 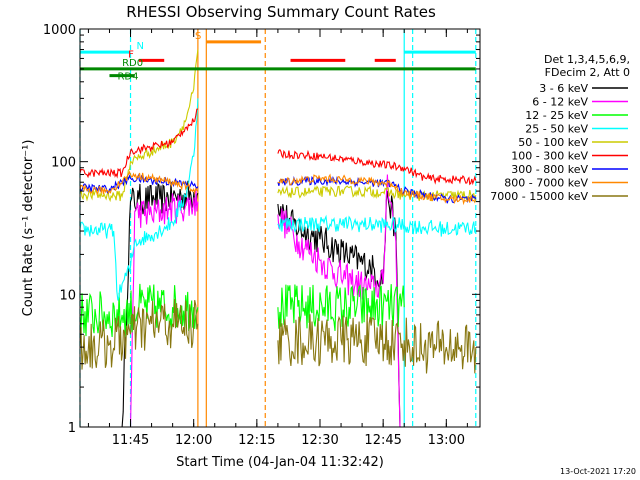 I want to click on bar-label-f: F, so click(x=131, y=54).